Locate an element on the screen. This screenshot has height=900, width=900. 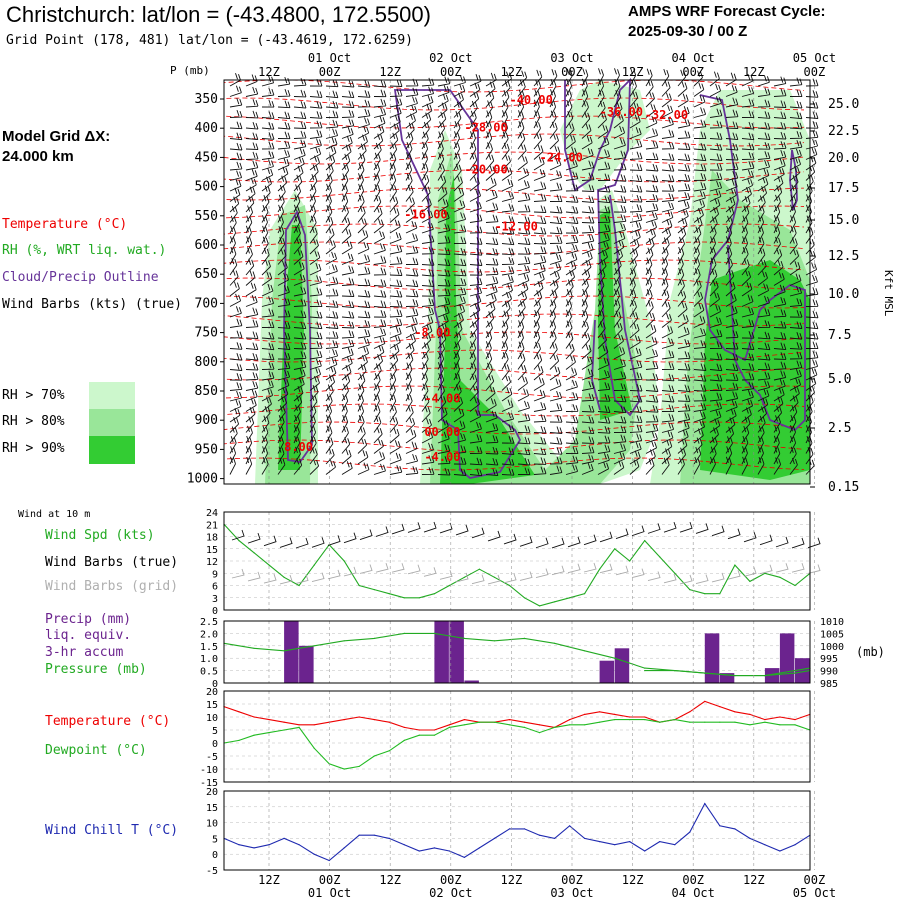
top-hour-5: 00Z is located at coordinates (572, 72).